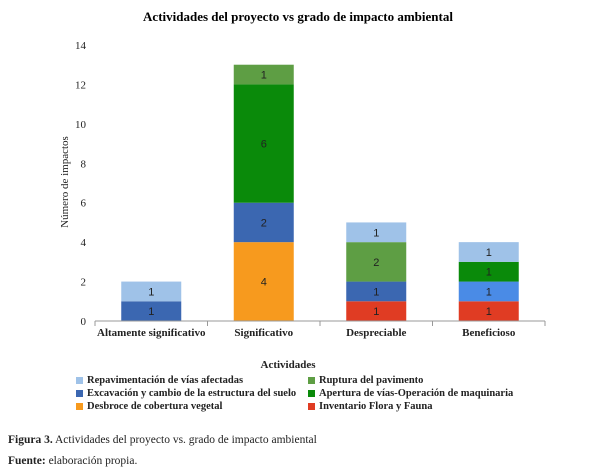 The image size is (606, 472). What do you see at coordinates (151, 333) in the screenshot?
I see `x-tick-label: Altamente significativo` at bounding box center [151, 333].